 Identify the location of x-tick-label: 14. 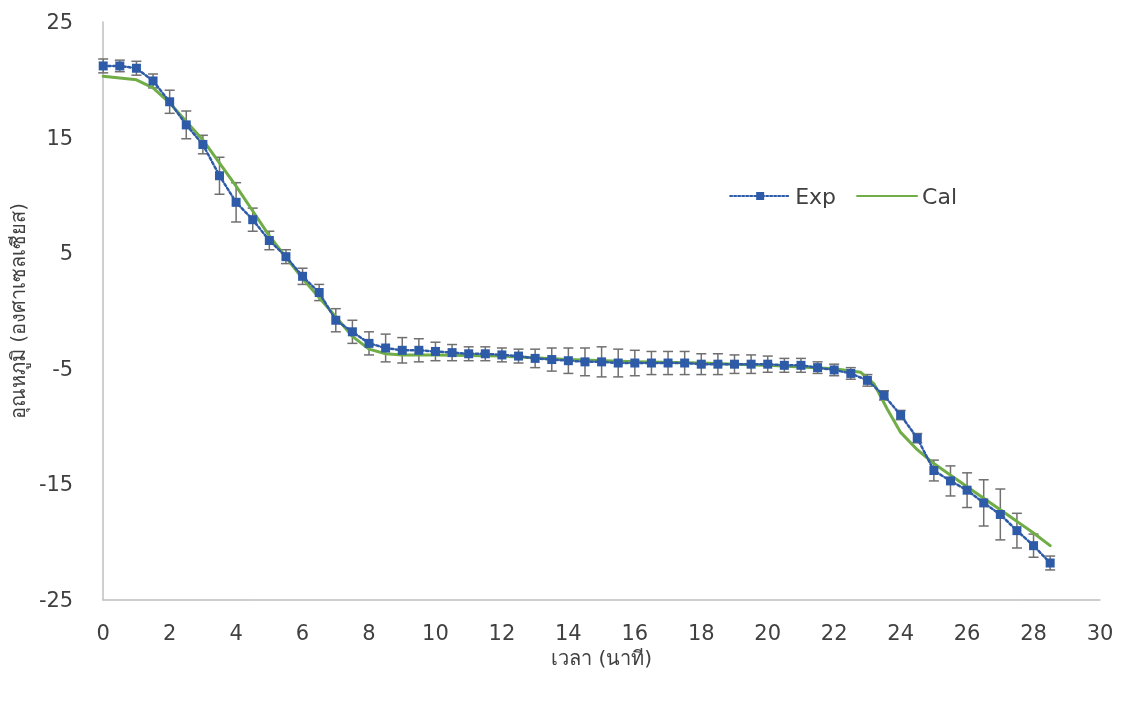
(568, 632).